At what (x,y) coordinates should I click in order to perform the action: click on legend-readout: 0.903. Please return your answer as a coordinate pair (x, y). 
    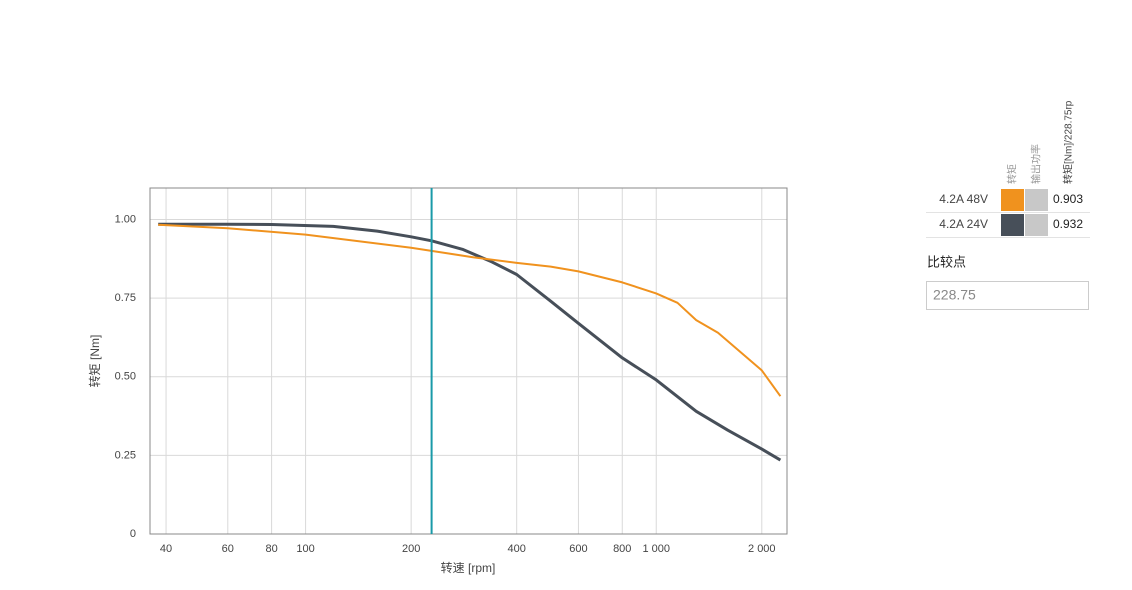
    Looking at the image, I should click on (1068, 199).